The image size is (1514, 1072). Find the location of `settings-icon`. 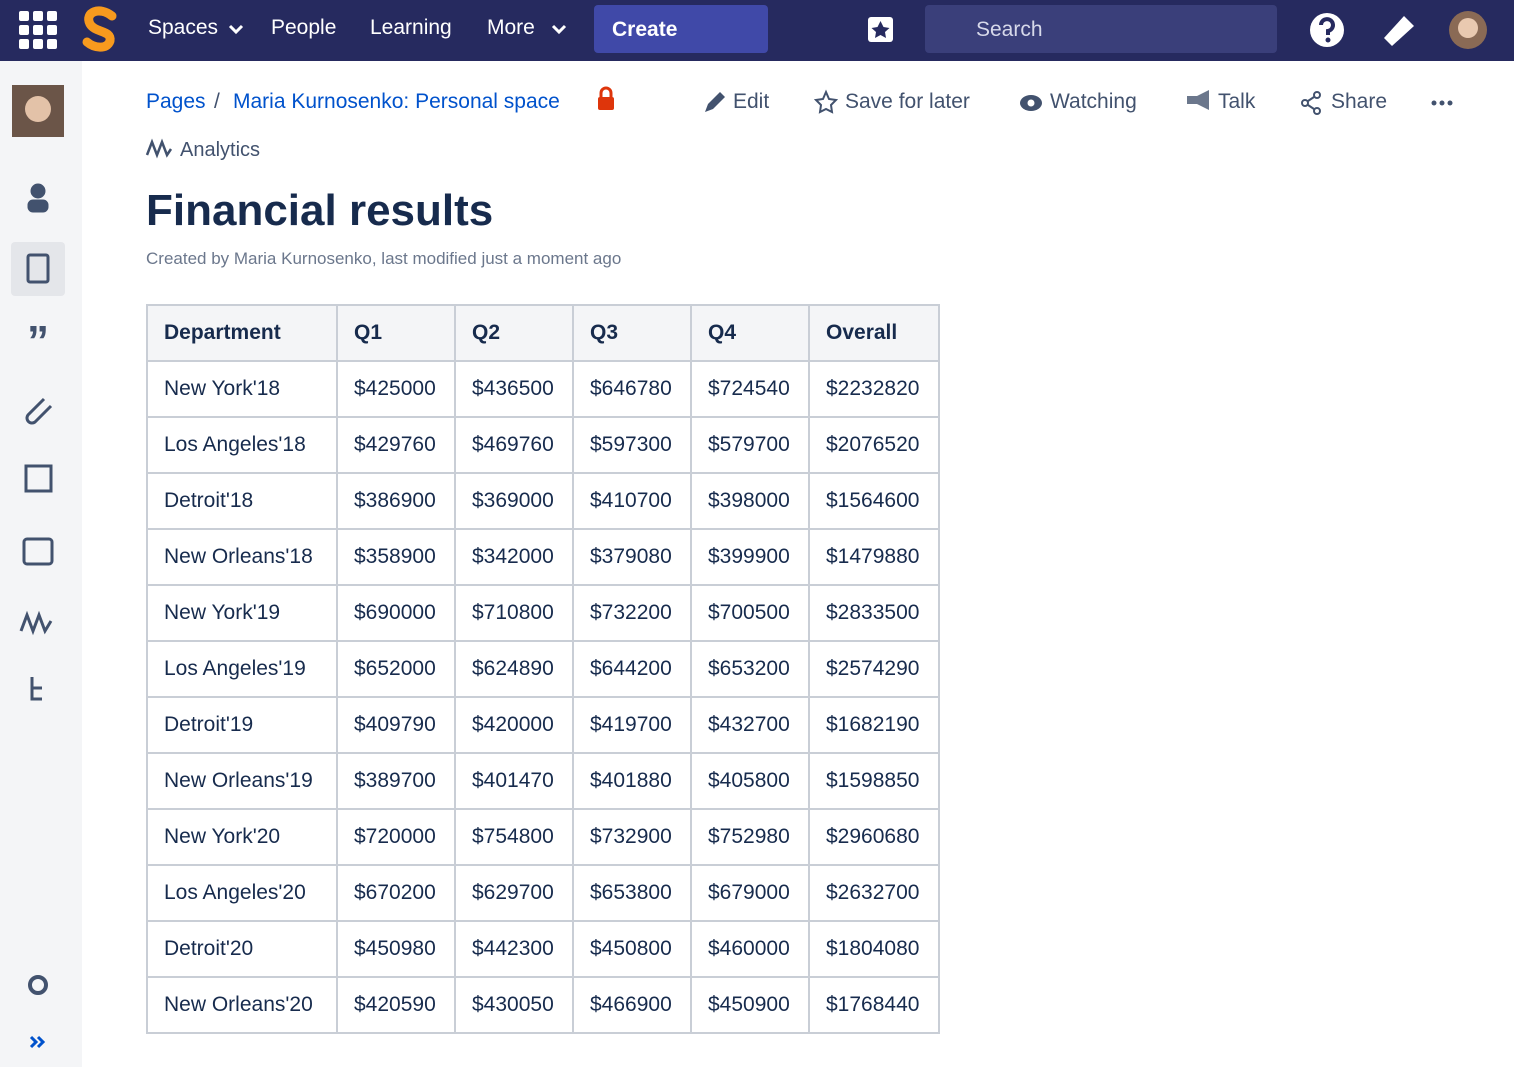

settings-icon is located at coordinates (38, 985).